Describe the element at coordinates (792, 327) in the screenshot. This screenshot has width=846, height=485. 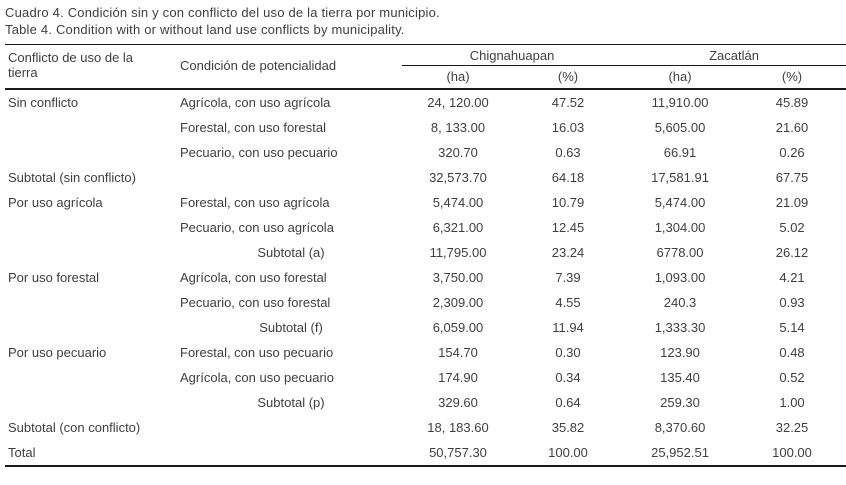
I see `pct-zacatlan-cell: 5.14` at that location.